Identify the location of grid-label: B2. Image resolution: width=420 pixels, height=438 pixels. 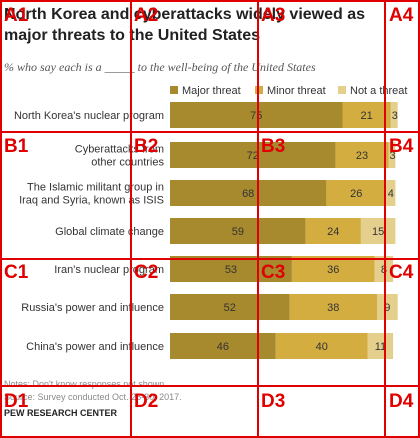
(146, 146).